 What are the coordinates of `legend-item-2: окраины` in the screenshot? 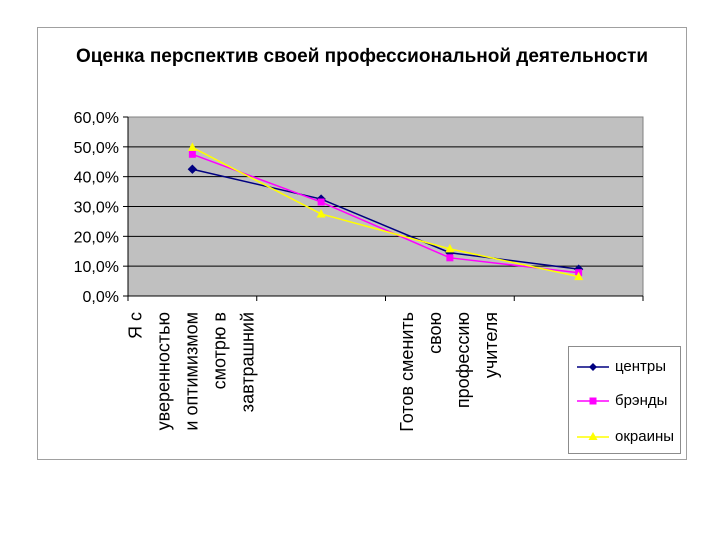 It's located at (627, 437).